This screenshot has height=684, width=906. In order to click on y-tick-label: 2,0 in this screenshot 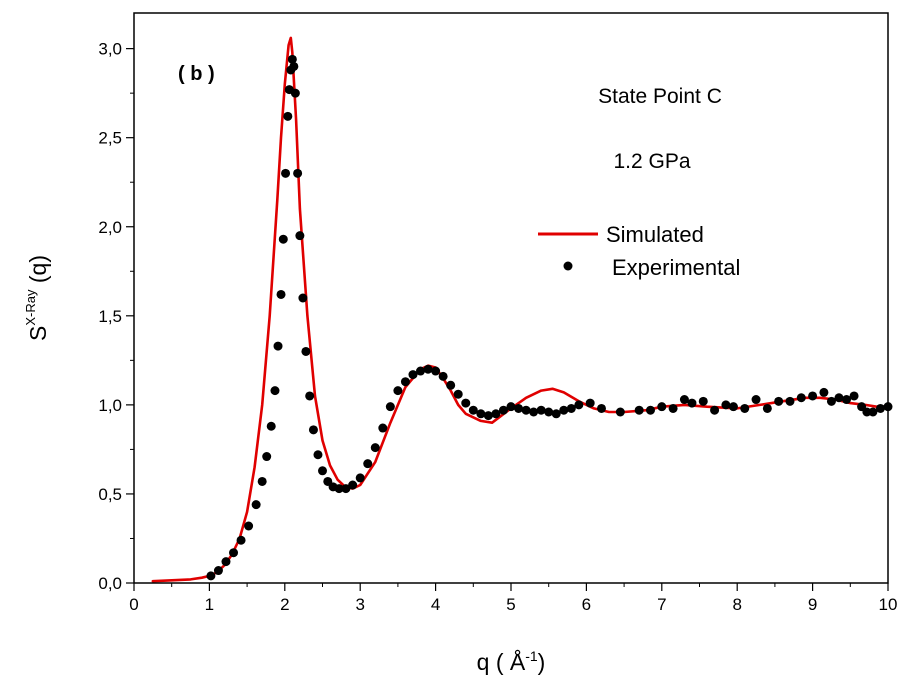, I will do `click(110, 227)`.